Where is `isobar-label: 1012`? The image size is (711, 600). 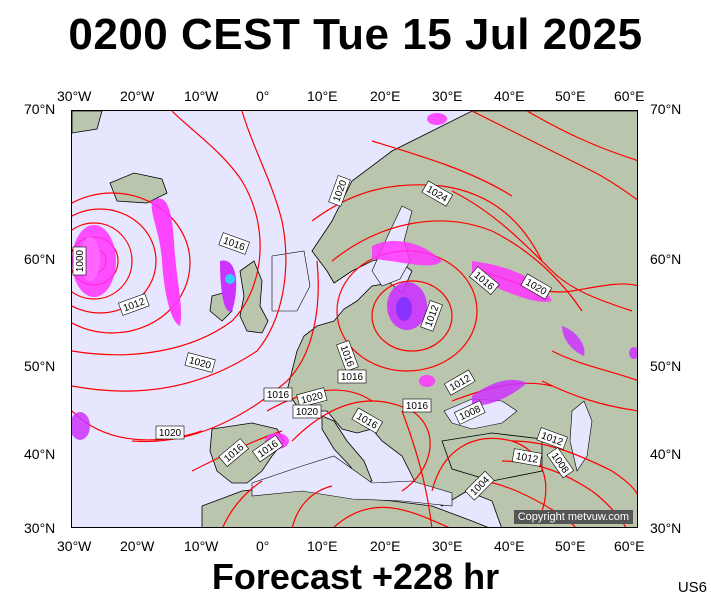
isobar-label: 1012 is located at coordinates (527, 458).